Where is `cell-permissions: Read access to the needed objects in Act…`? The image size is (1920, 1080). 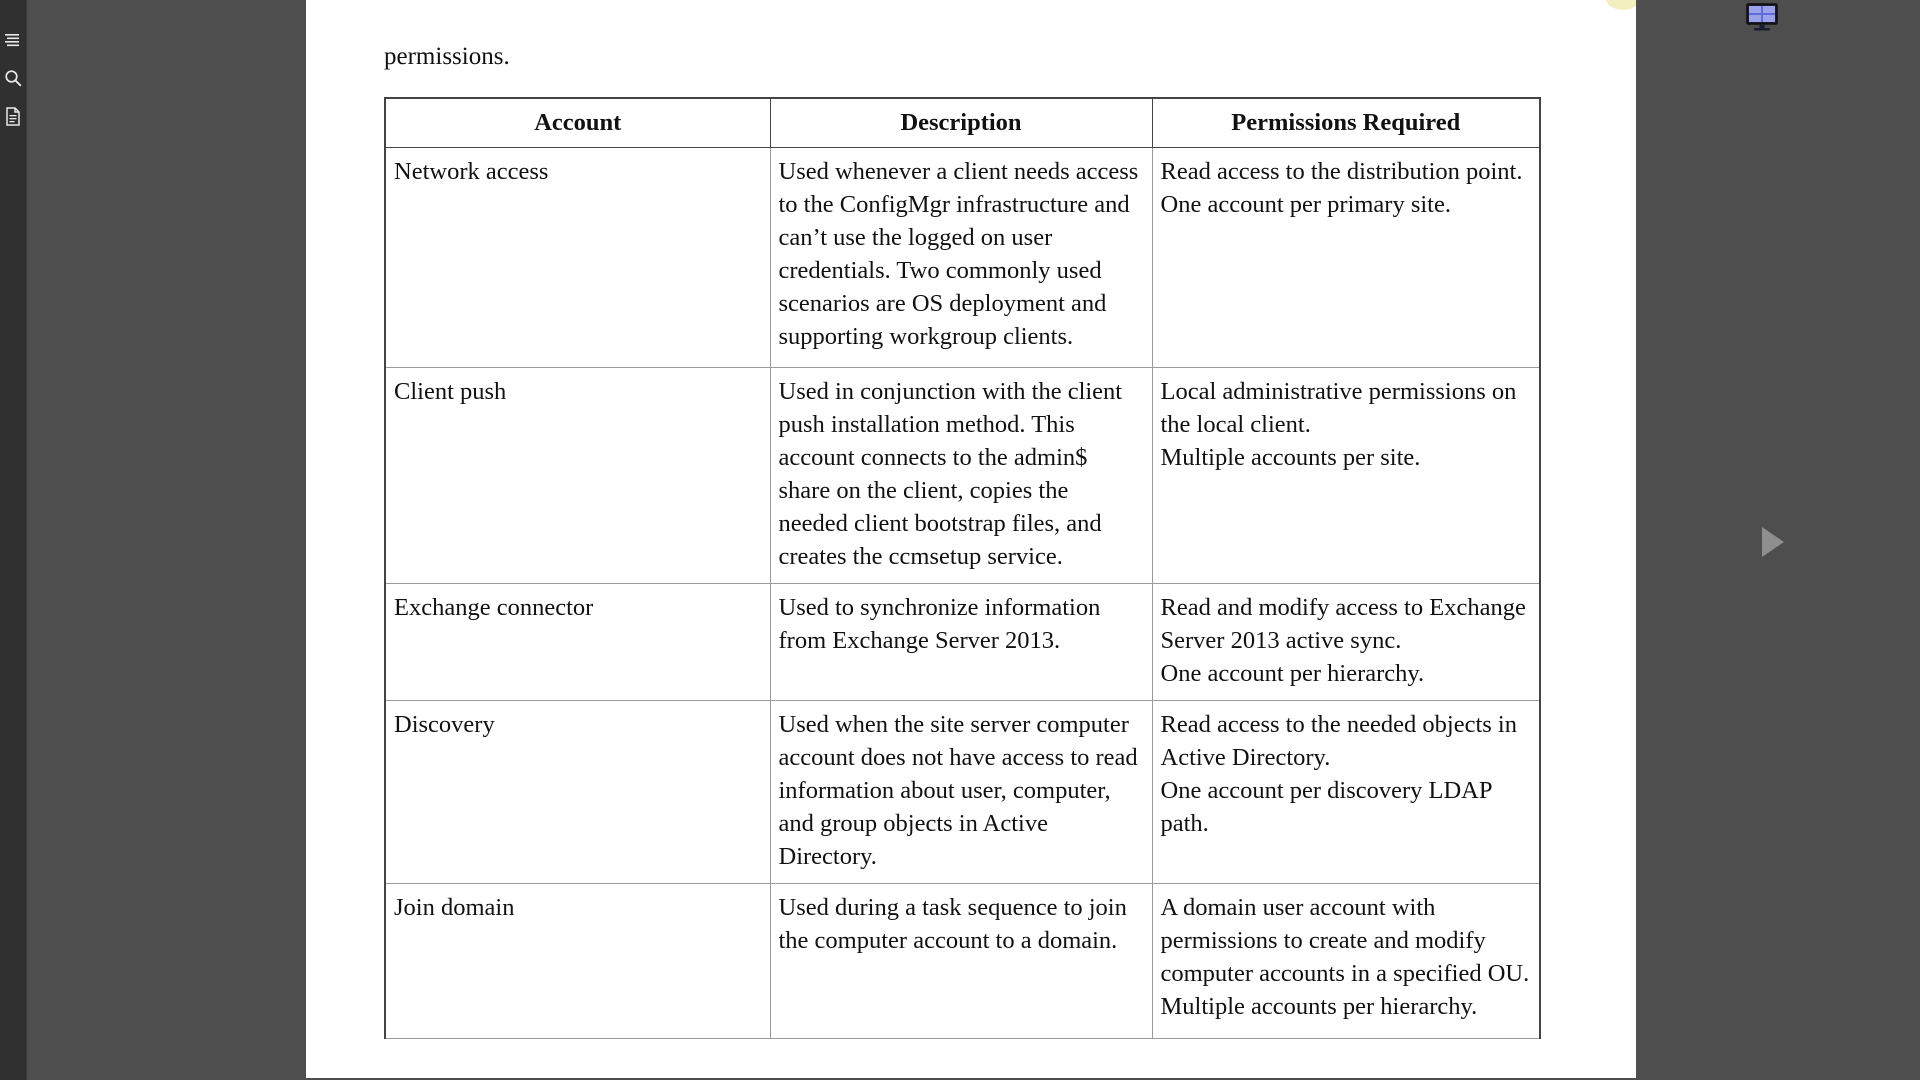 cell-permissions: Read access to the needed objects in Act… is located at coordinates (1346, 792).